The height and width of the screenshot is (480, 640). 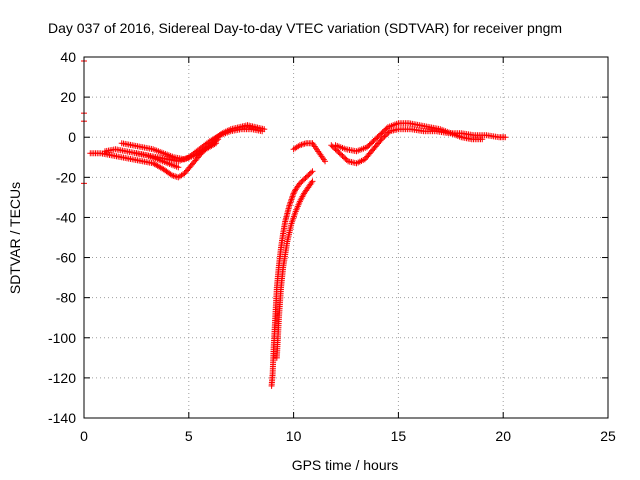 I want to click on y-tick-label: 20, so click(x=68, y=97).